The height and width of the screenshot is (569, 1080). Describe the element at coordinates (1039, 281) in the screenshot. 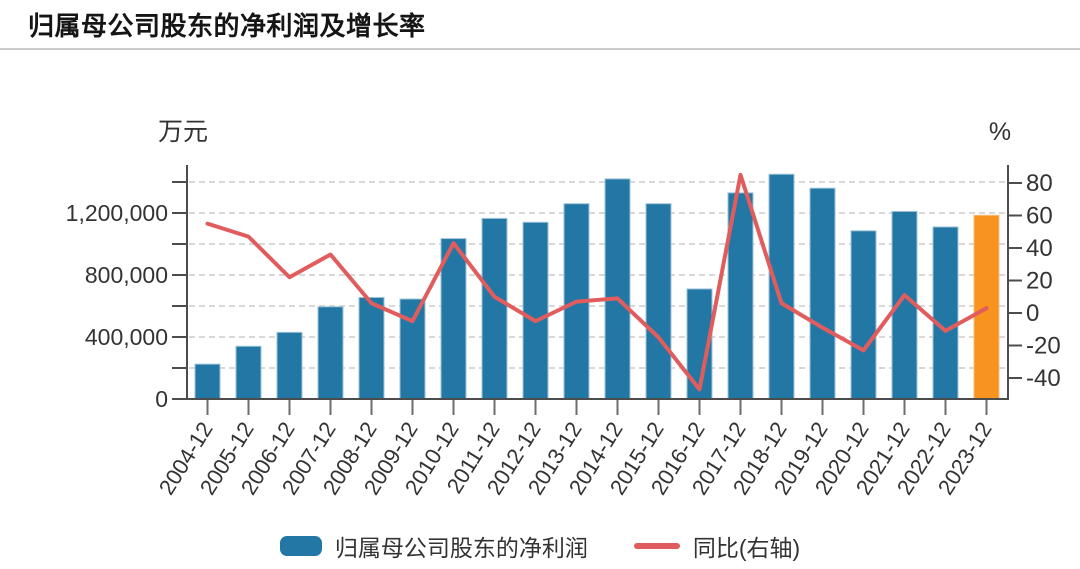

I see `right-axis-tick-label: 20` at that location.